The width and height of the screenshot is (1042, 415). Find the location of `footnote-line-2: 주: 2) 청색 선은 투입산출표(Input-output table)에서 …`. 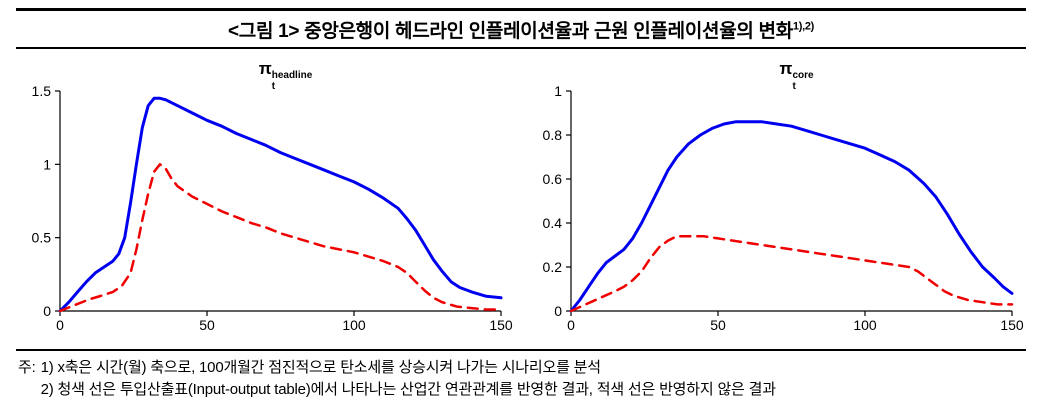

footnote-line-2: 주: 2) 청색 선은 투입산출표(Input-output table)에서 … is located at coordinates (521, 390).